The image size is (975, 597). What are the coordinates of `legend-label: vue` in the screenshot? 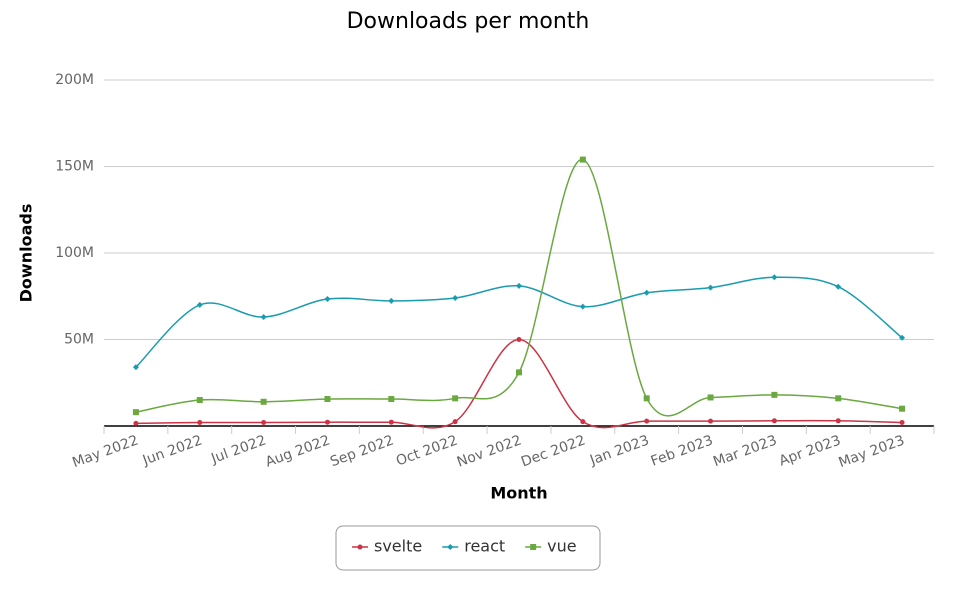 It's located at (561, 546).